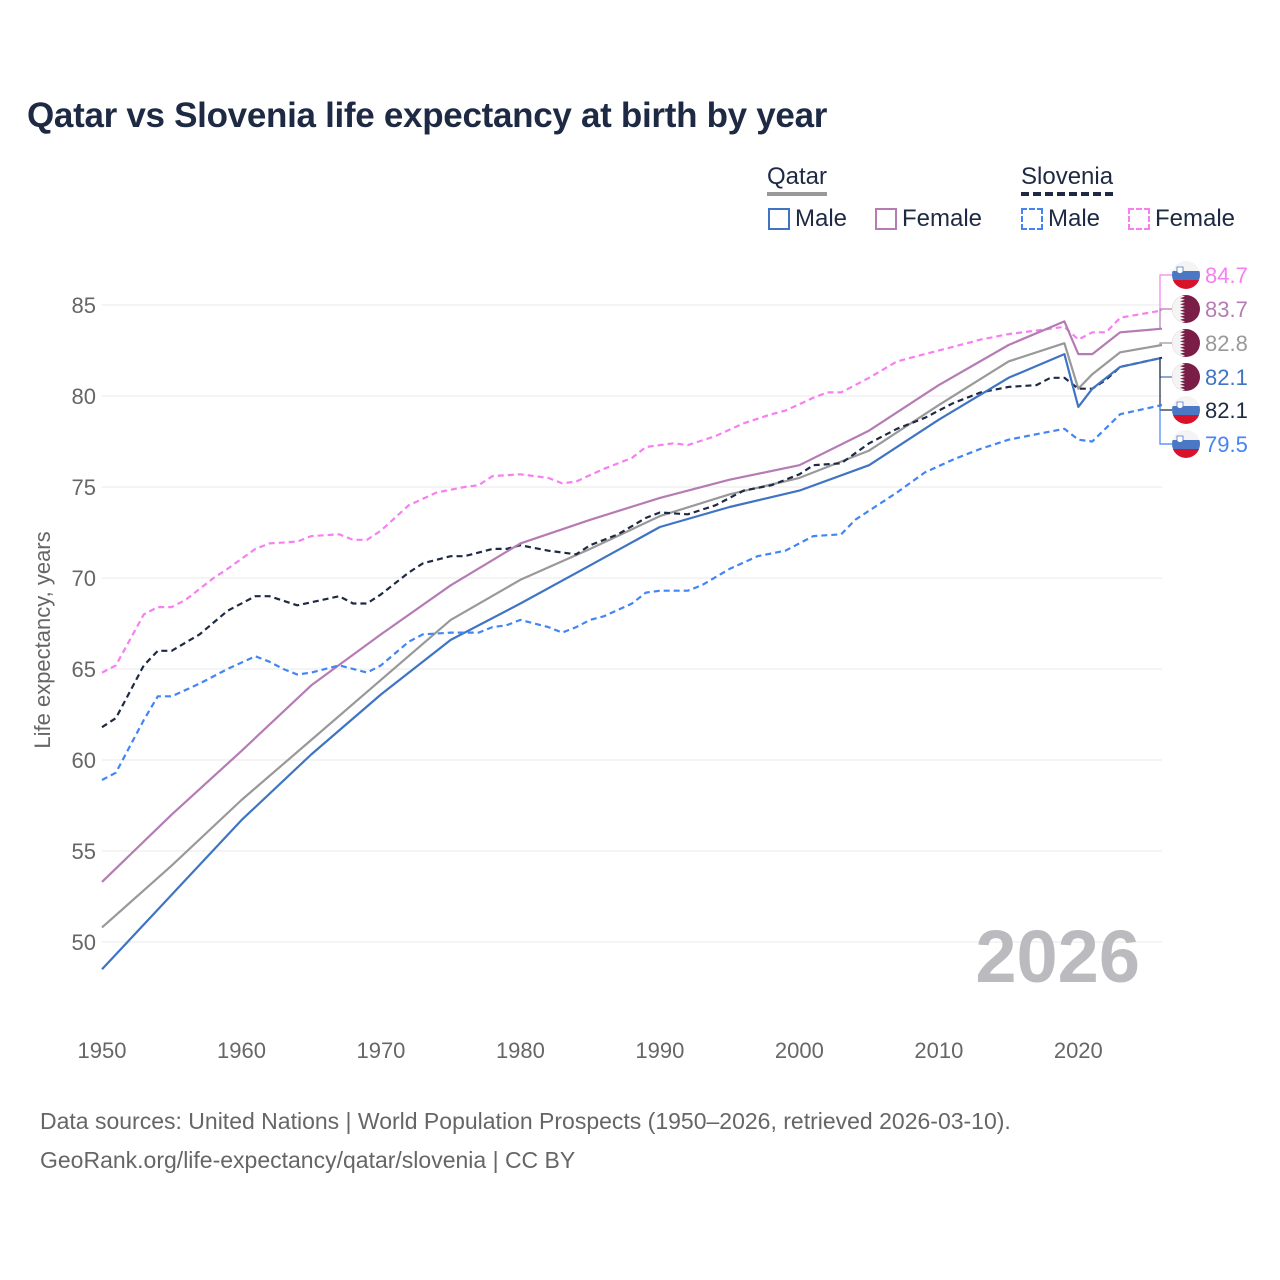 The width and height of the screenshot is (1280, 1280). Describe the element at coordinates (84, 942) in the screenshot. I see `y-tick-label: 50` at that location.